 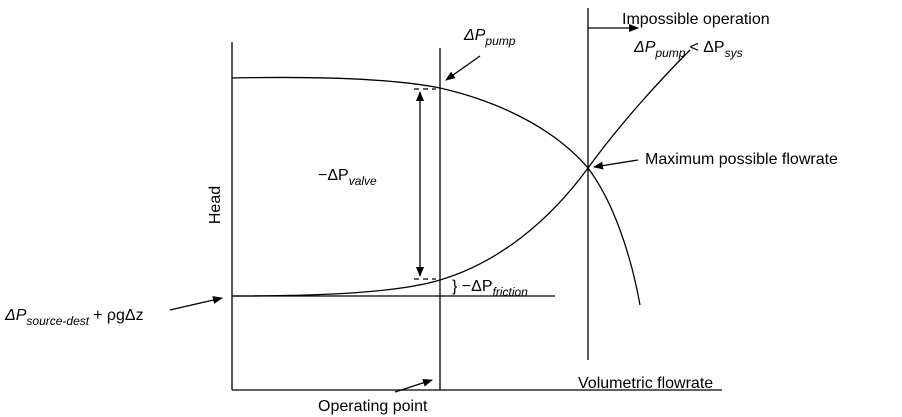 I want to click on label: ΔPpump < ΔPsys, so click(x=688, y=49).